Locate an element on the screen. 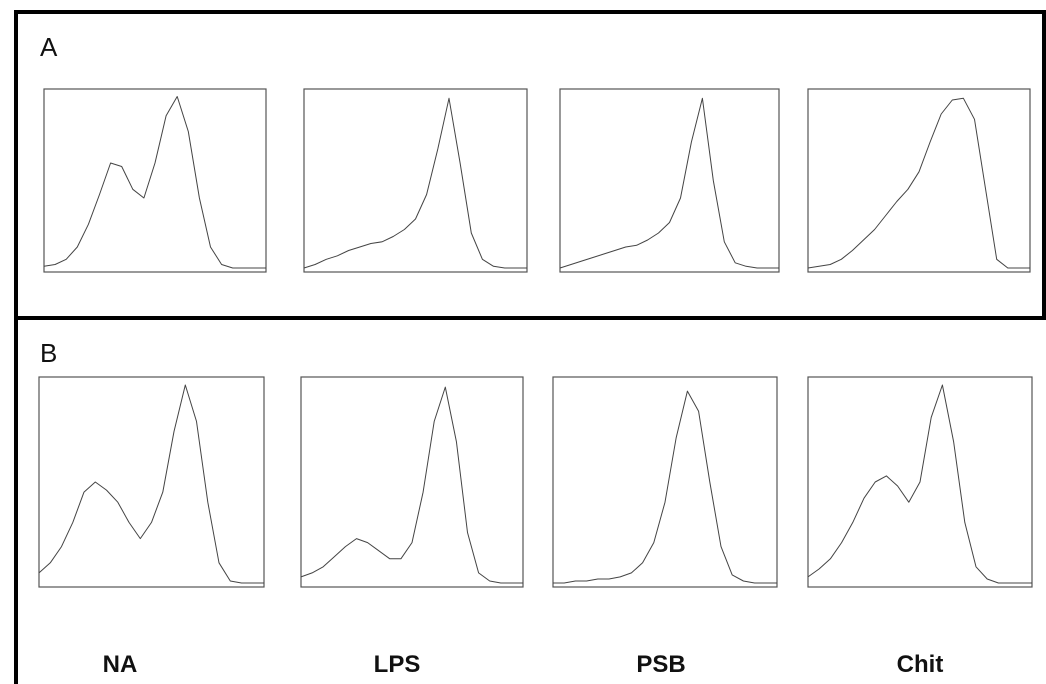 This screenshot has width=1046, height=684. histogram-line-a-psb is located at coordinates (669, 183).